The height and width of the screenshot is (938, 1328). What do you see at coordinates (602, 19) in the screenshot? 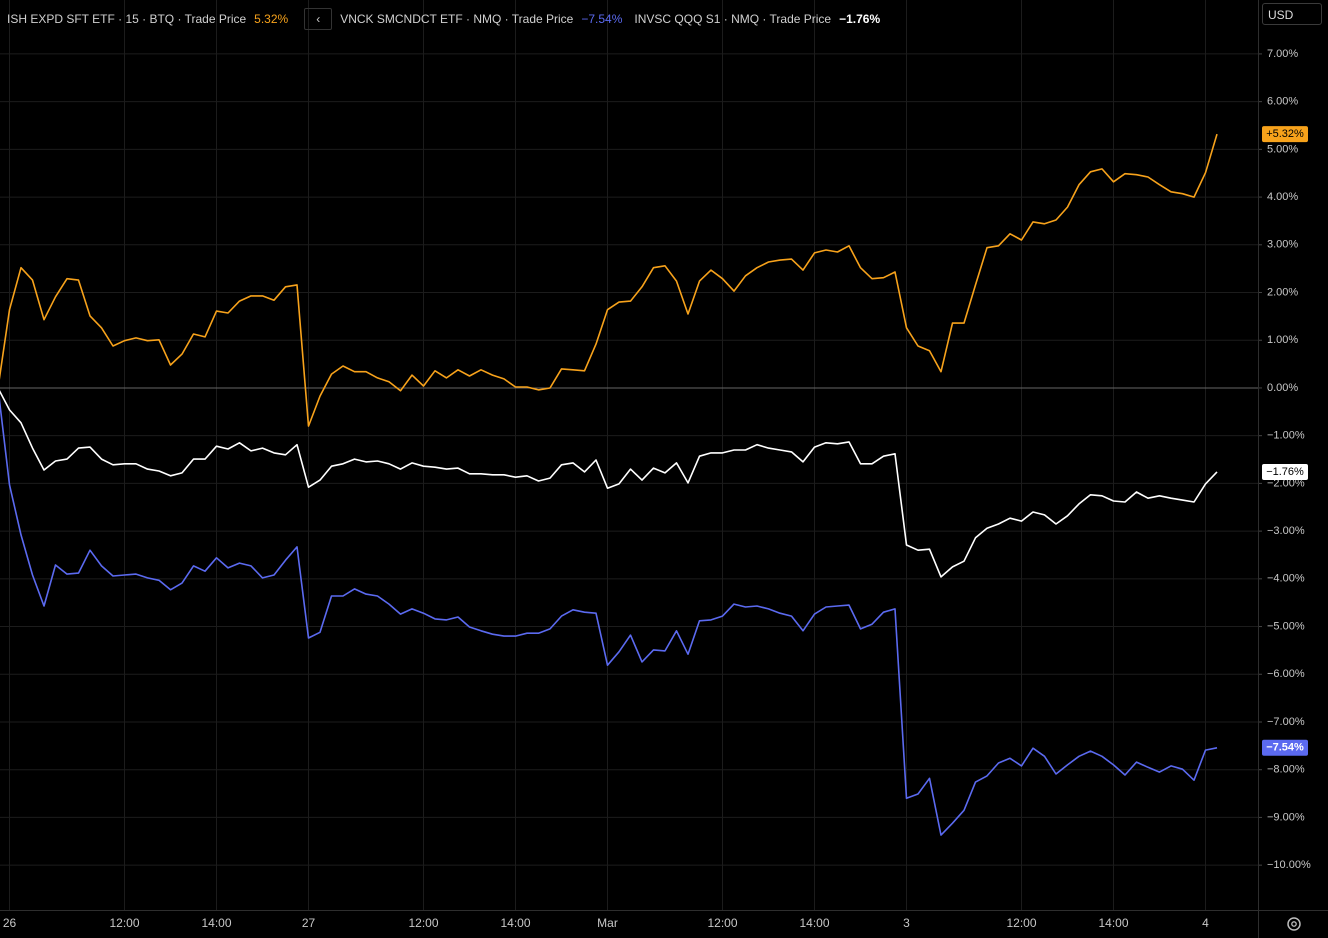
I see `legend-change: −7.54%` at bounding box center [602, 19].